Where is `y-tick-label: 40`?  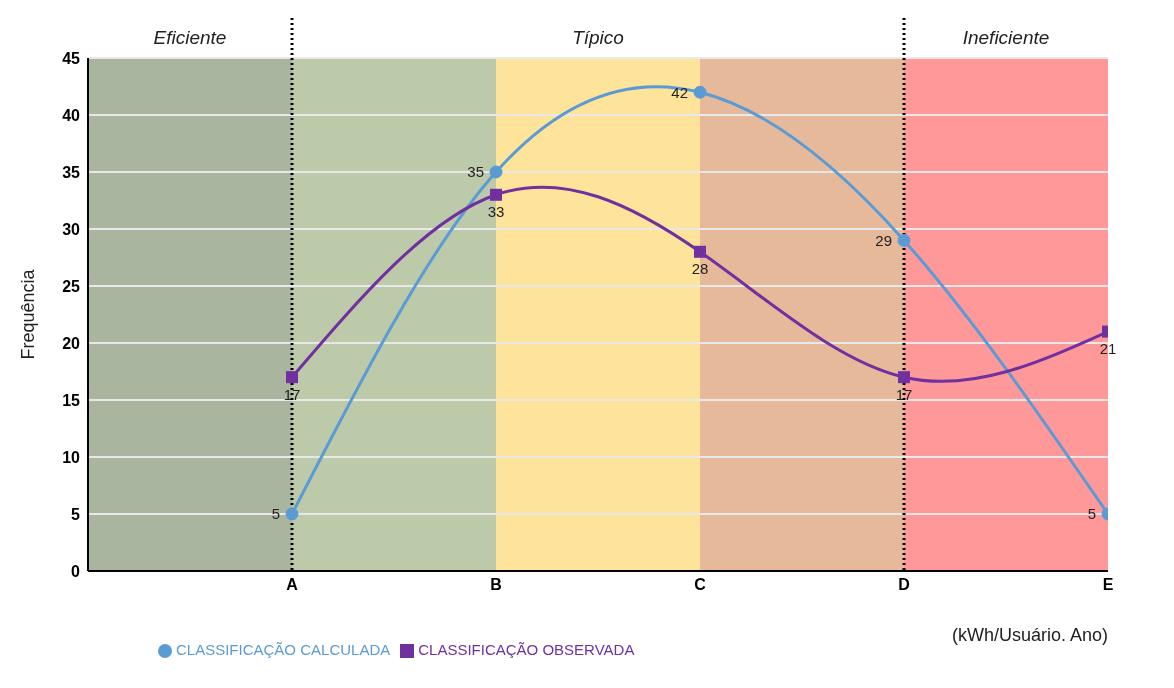 y-tick-label: 40 is located at coordinates (71, 115).